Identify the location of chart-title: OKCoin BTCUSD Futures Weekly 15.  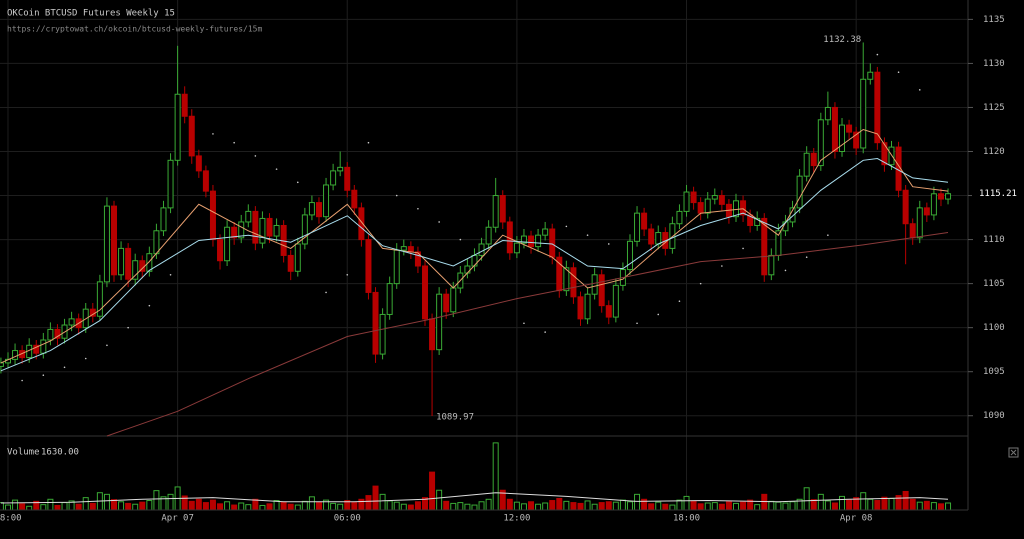
(91, 14).